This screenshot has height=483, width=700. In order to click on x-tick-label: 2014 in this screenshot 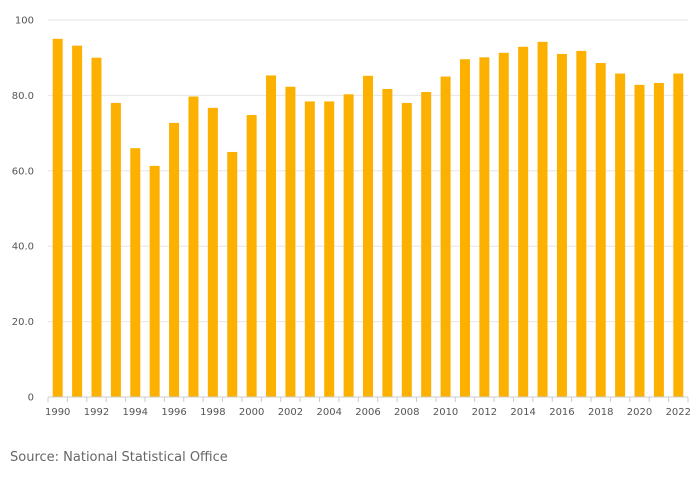, I will do `click(522, 412)`.